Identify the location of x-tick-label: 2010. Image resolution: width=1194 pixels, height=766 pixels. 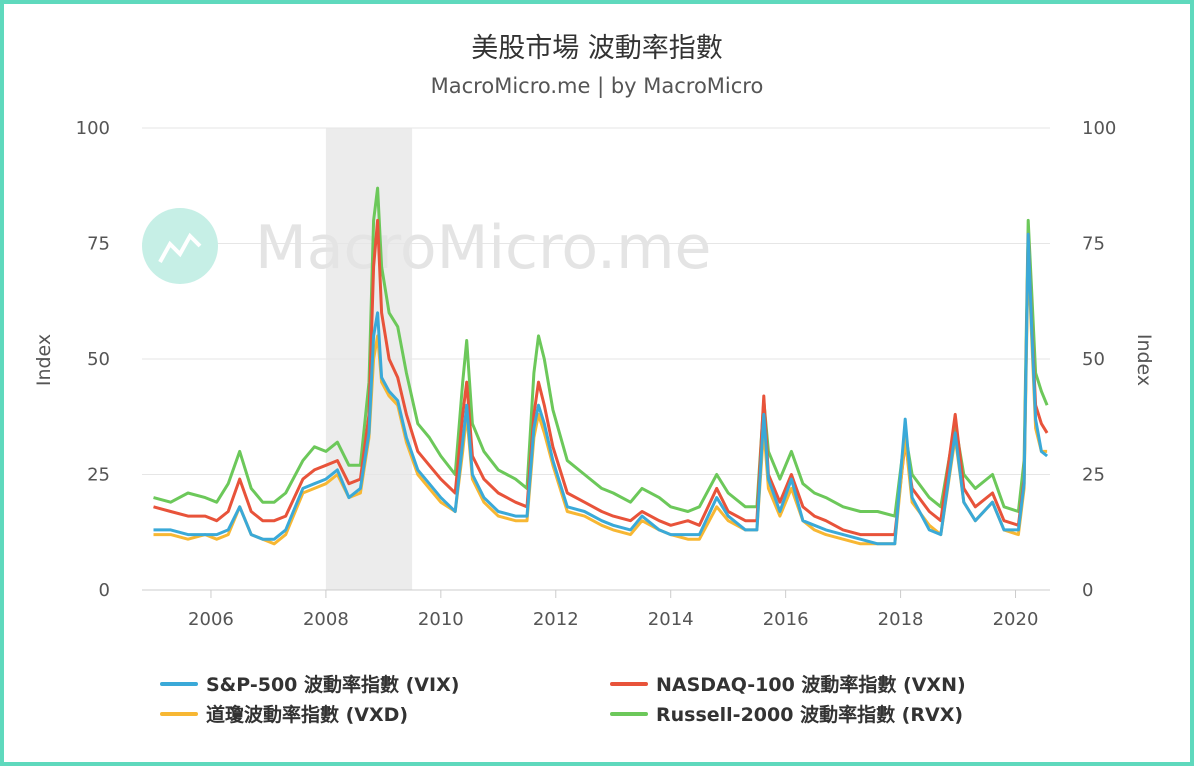
(441, 619).